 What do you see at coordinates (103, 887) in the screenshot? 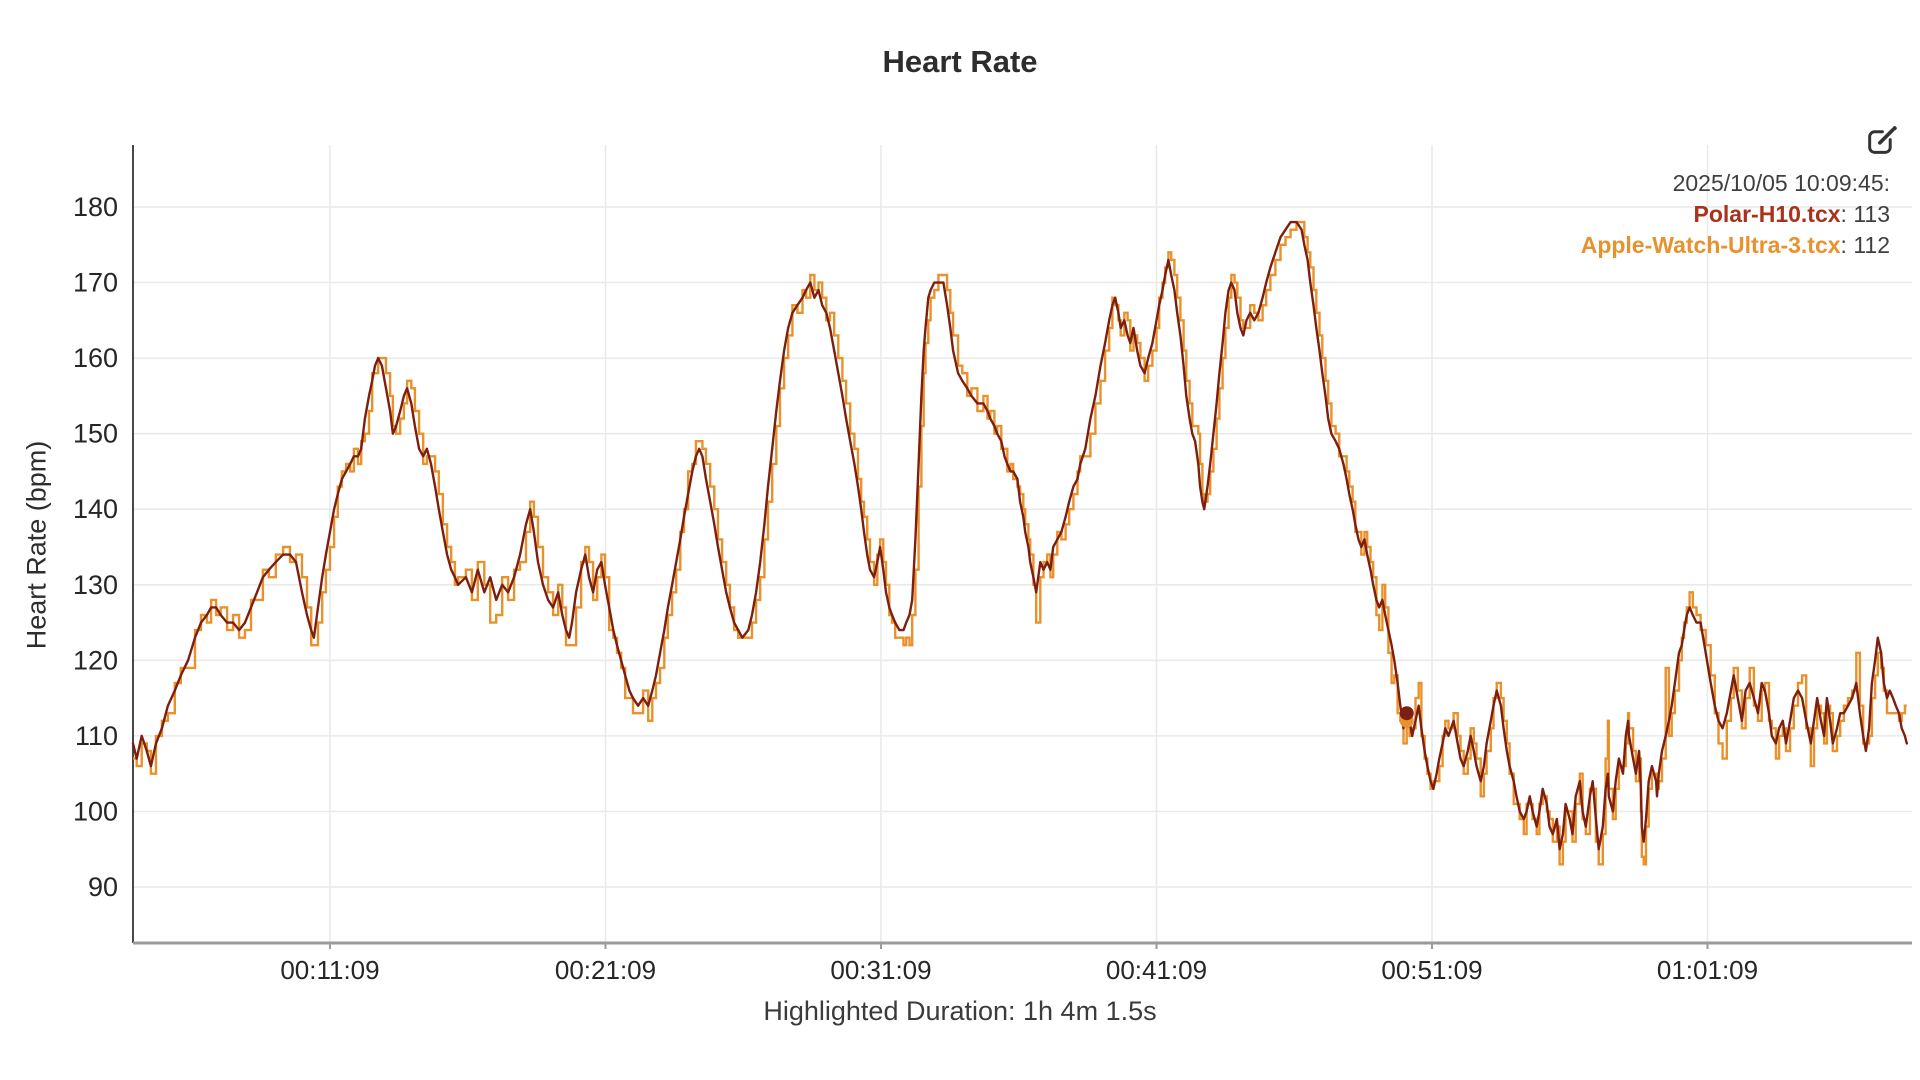
I see `y-tick-label: 90` at bounding box center [103, 887].